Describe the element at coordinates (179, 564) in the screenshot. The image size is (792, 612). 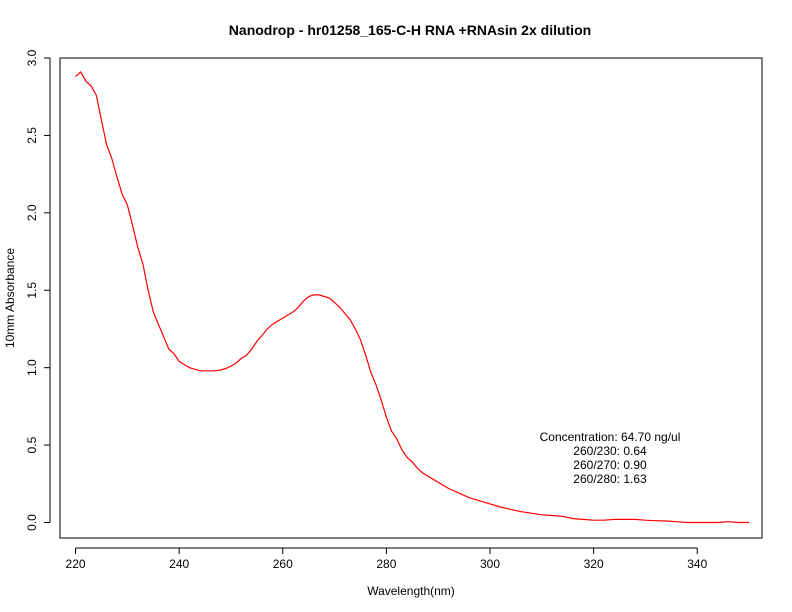
I see `x-tick-label: 240` at that location.